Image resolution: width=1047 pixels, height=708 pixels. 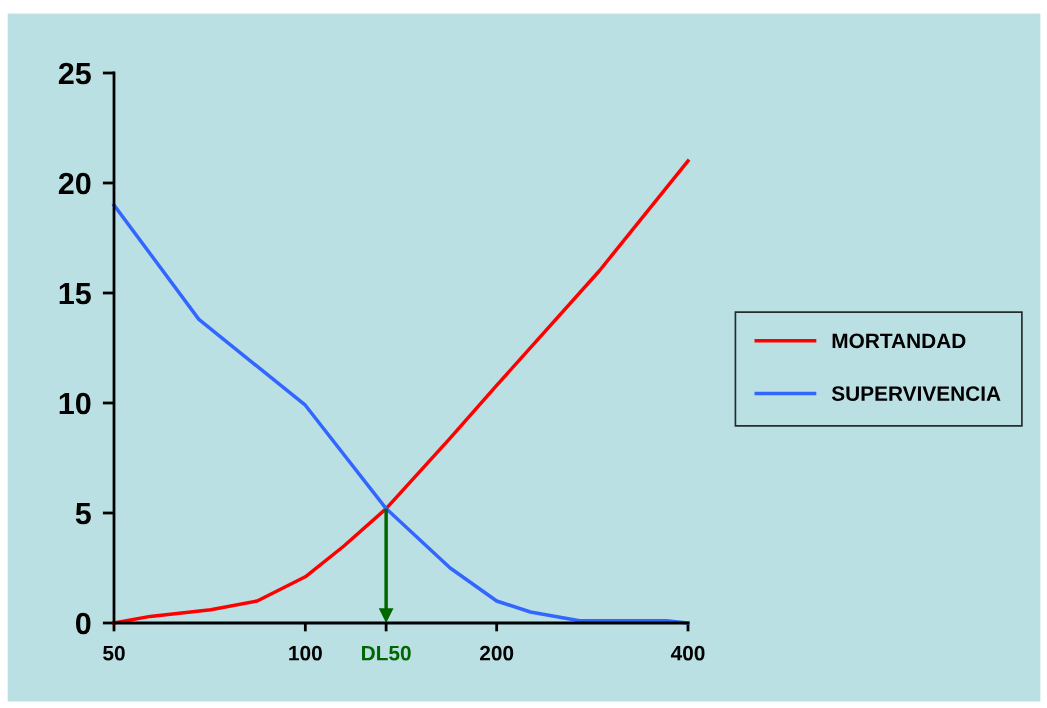 I want to click on x-tick-label: 200, so click(x=497, y=653).